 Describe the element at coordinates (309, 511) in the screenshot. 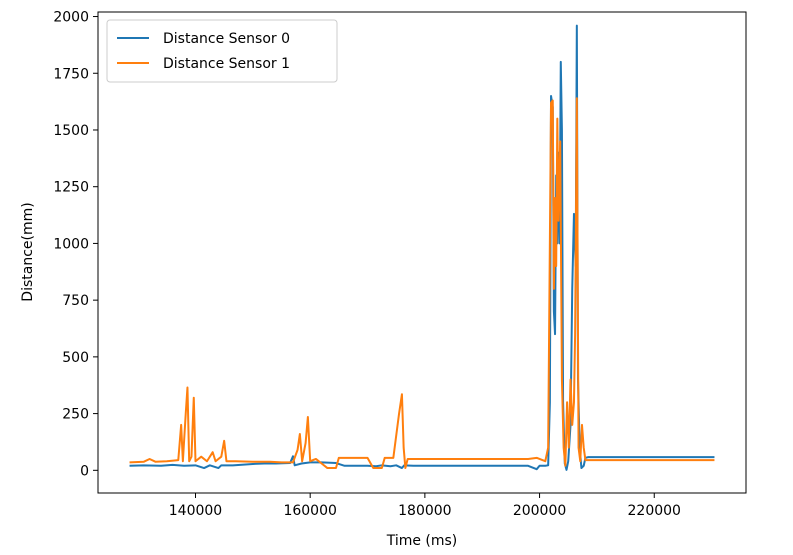

I see `x-tick-label: 160000` at that location.